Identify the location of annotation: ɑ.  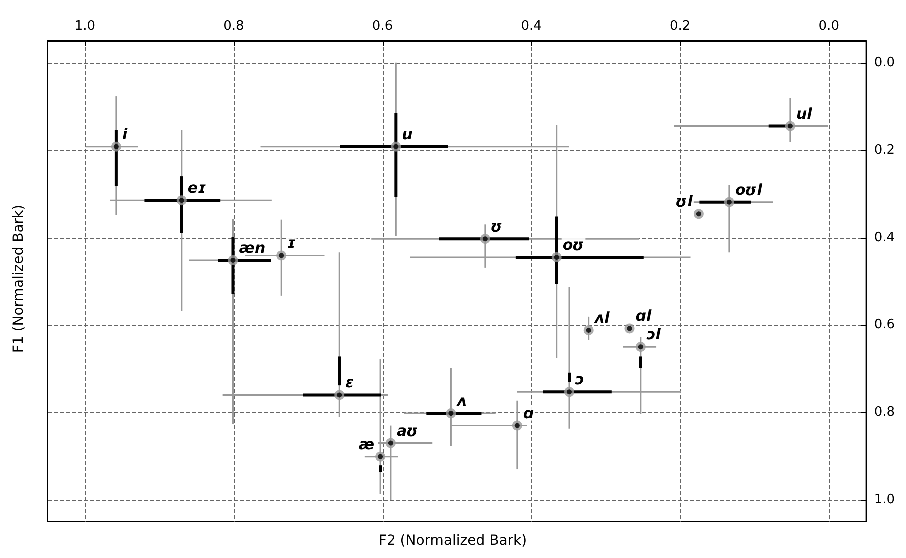
(528, 413).